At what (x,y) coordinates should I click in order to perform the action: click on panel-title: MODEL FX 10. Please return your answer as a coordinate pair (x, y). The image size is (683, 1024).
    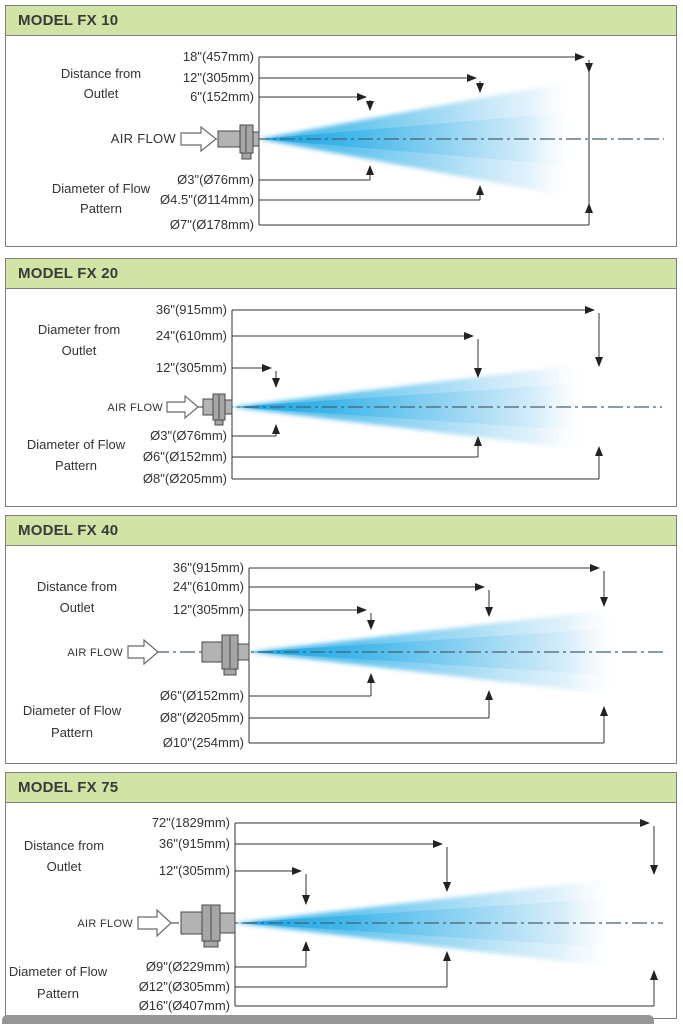
    Looking at the image, I should click on (68, 20).